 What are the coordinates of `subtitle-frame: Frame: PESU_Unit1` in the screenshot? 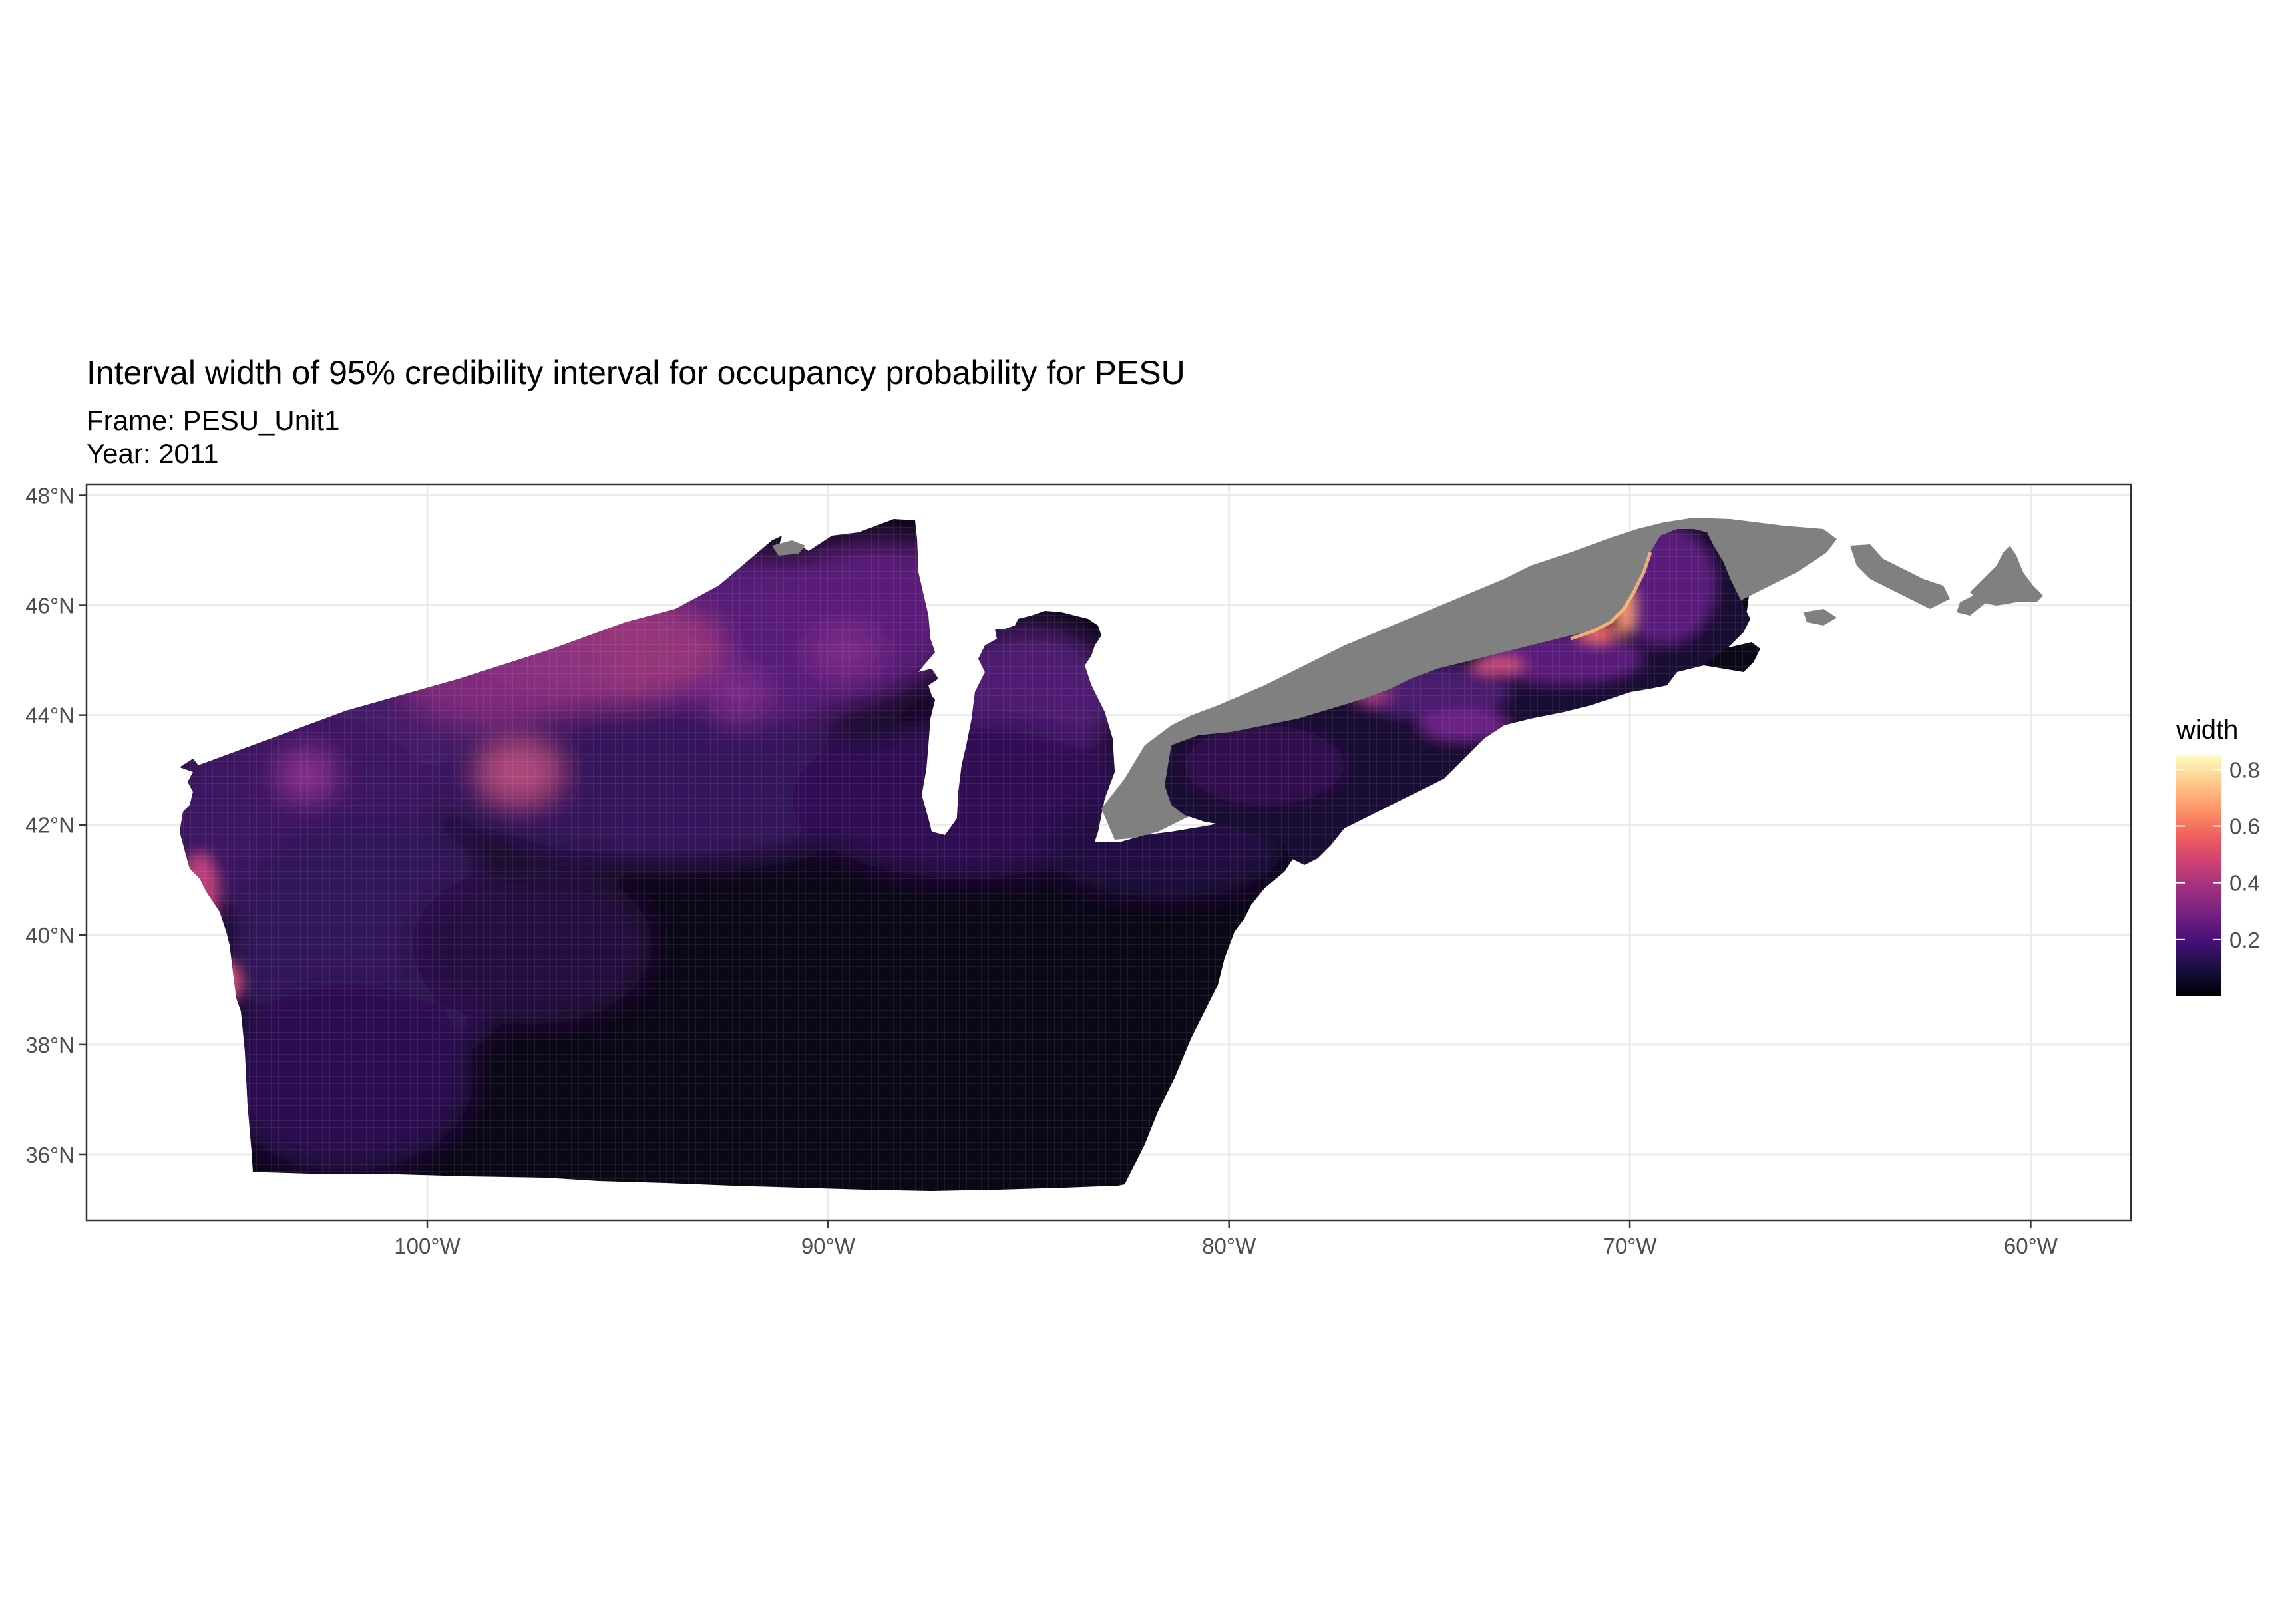 It's located at (213, 420).